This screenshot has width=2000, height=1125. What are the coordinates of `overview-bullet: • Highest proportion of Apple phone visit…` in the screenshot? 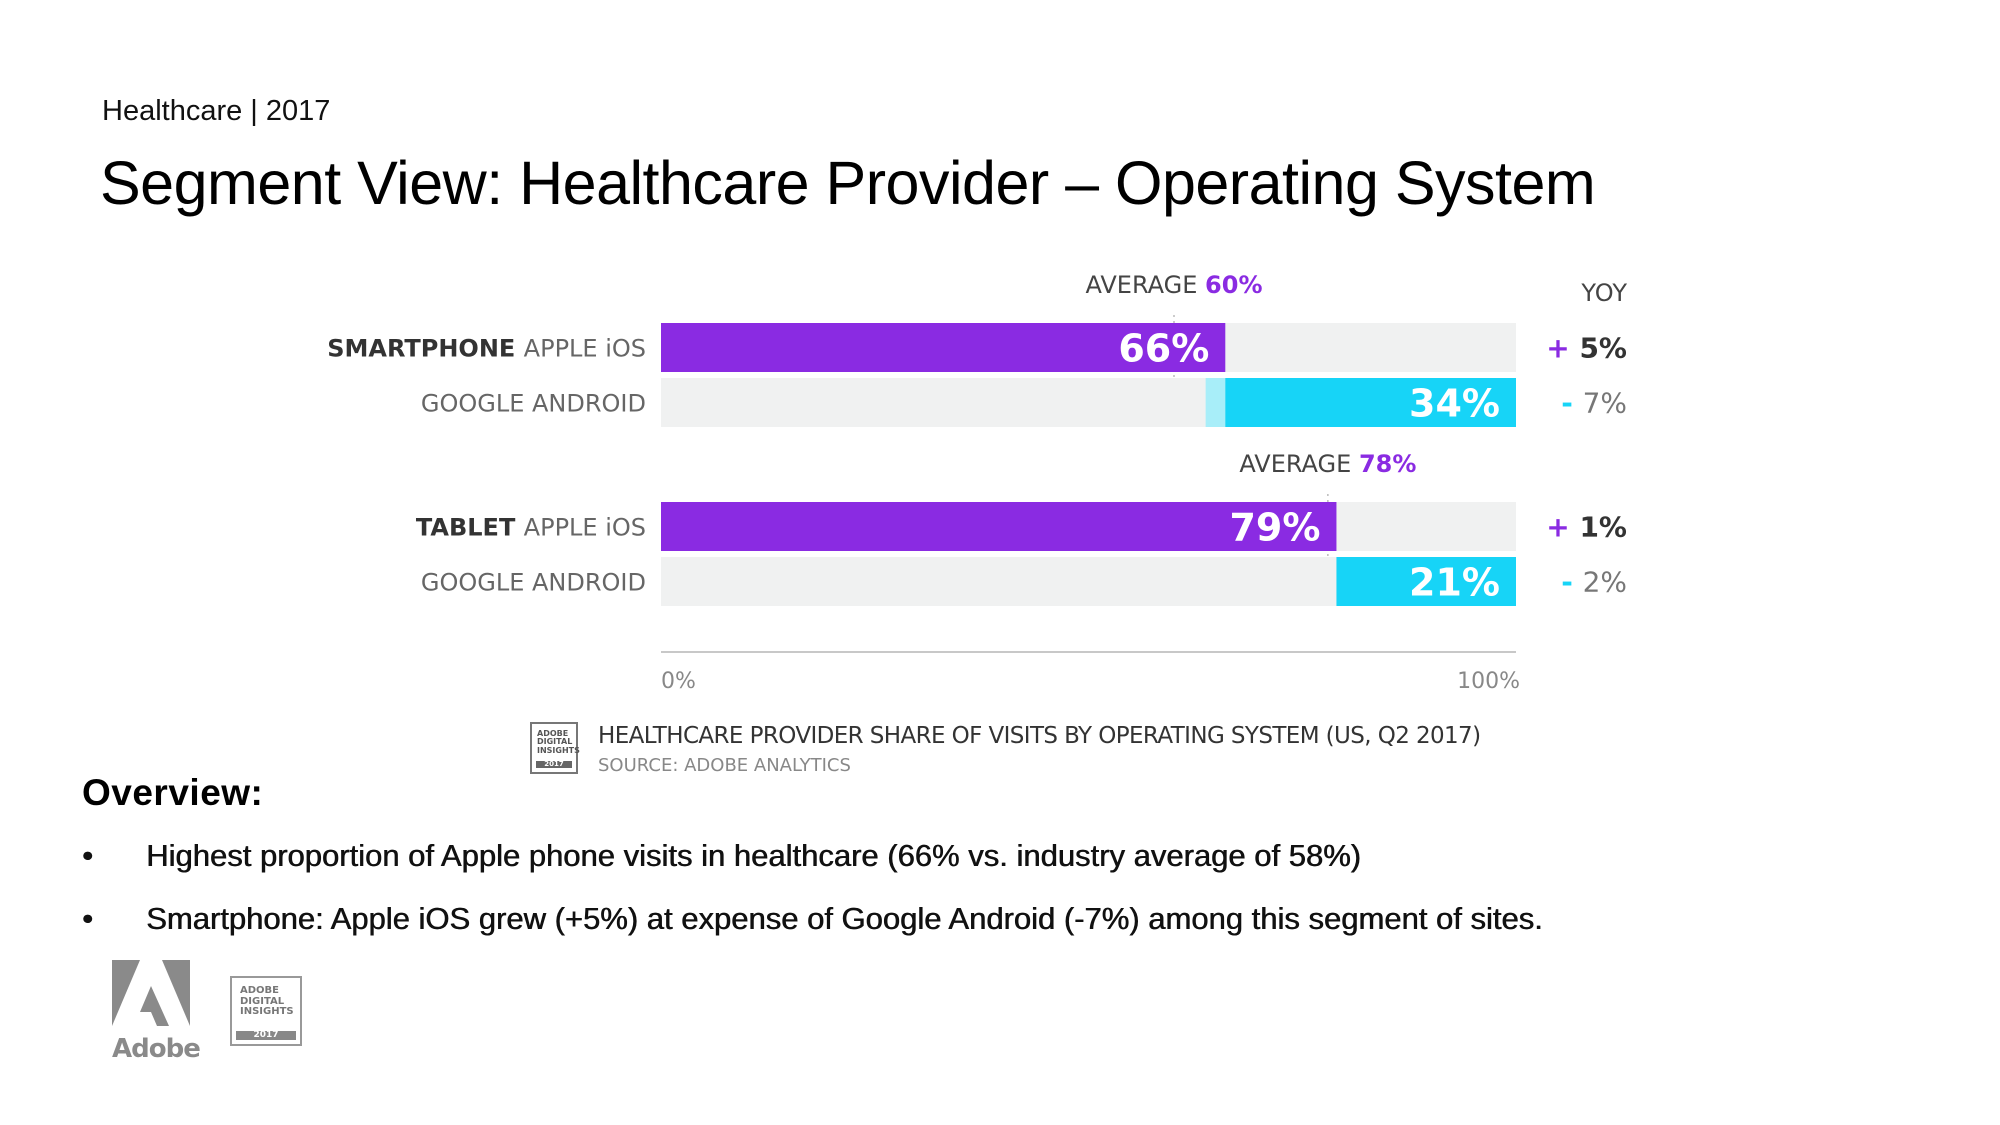 It's located at (721, 855).